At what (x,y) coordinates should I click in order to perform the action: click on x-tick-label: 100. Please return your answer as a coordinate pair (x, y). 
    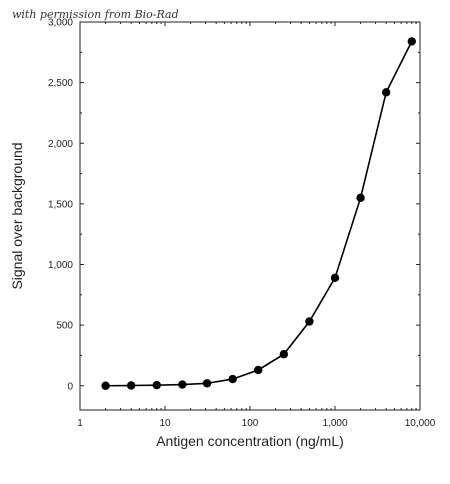
    Looking at the image, I should click on (250, 423).